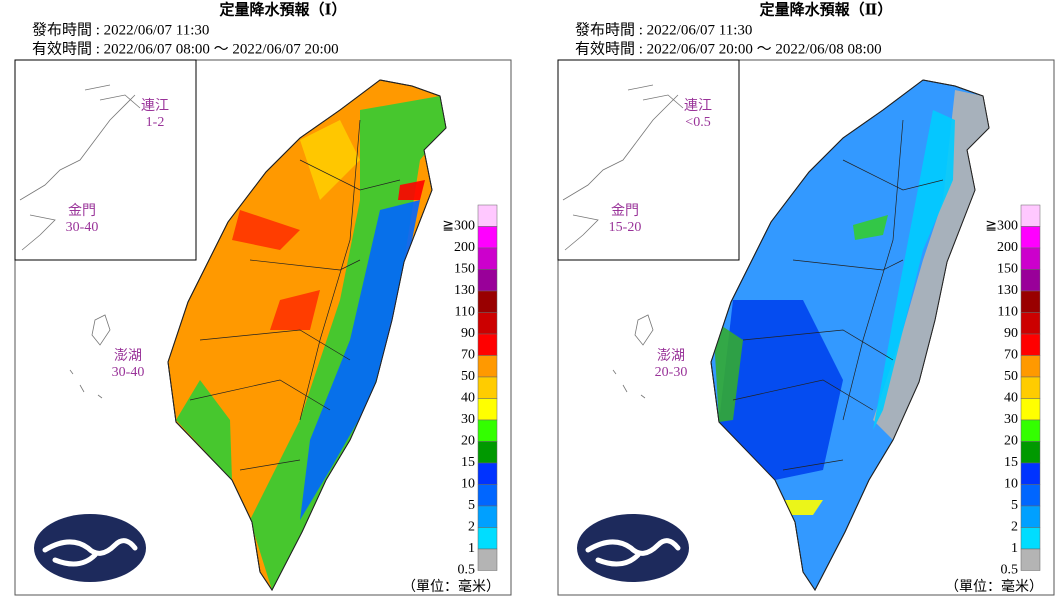 This screenshot has width=1060, height=596. What do you see at coordinates (120, 29) in the screenshot?
I see `issue-time: 發布時間 : 2022/06/07 11:30` at bounding box center [120, 29].